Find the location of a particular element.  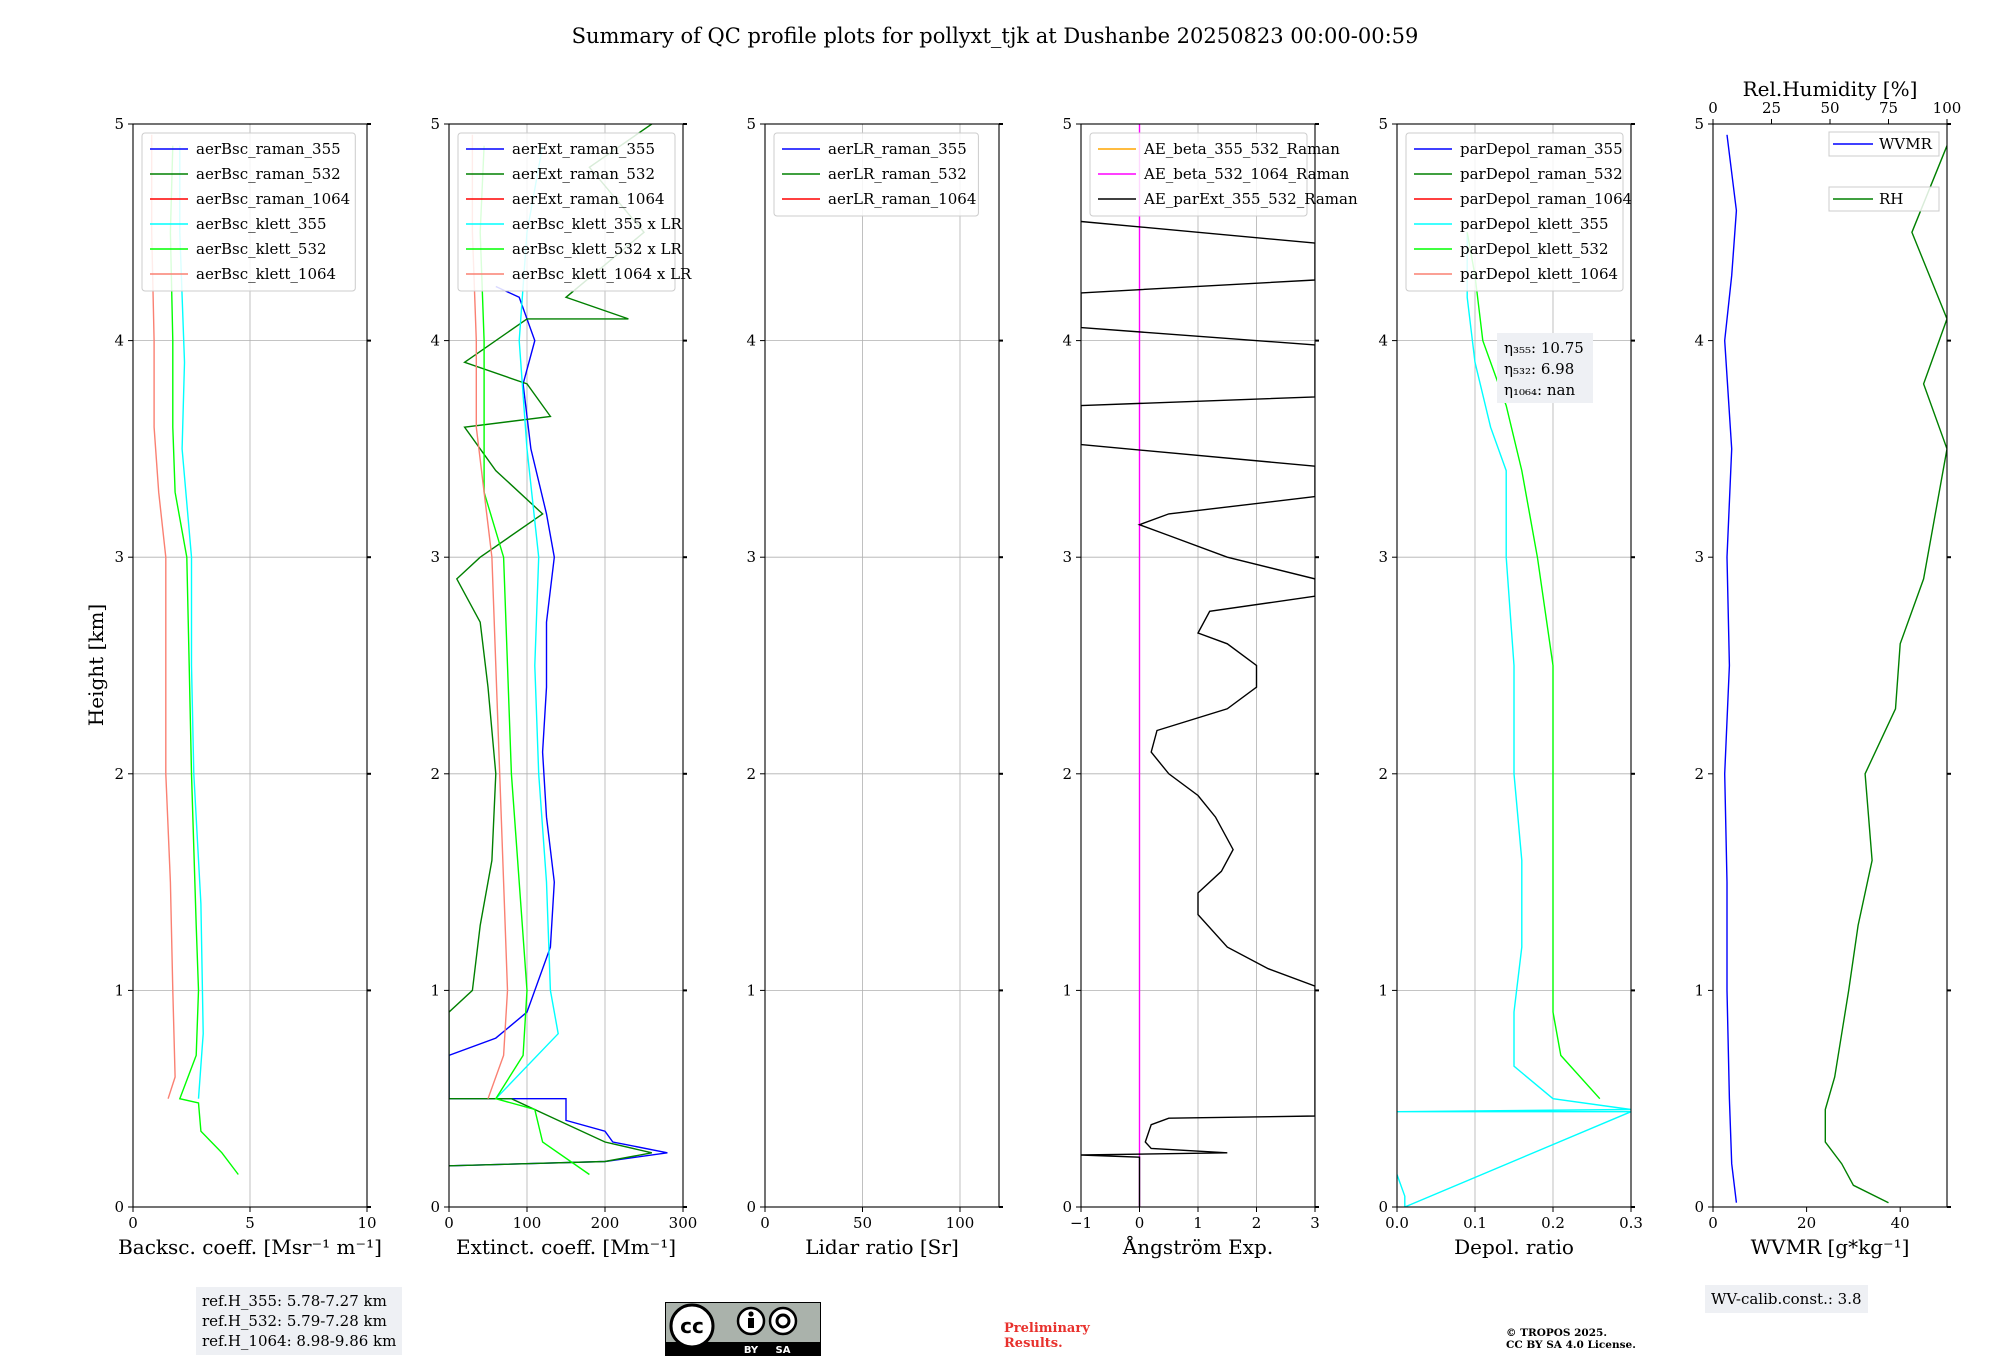

annotation-text: η₃₅₅: 10.75 is located at coordinates (1544, 348).